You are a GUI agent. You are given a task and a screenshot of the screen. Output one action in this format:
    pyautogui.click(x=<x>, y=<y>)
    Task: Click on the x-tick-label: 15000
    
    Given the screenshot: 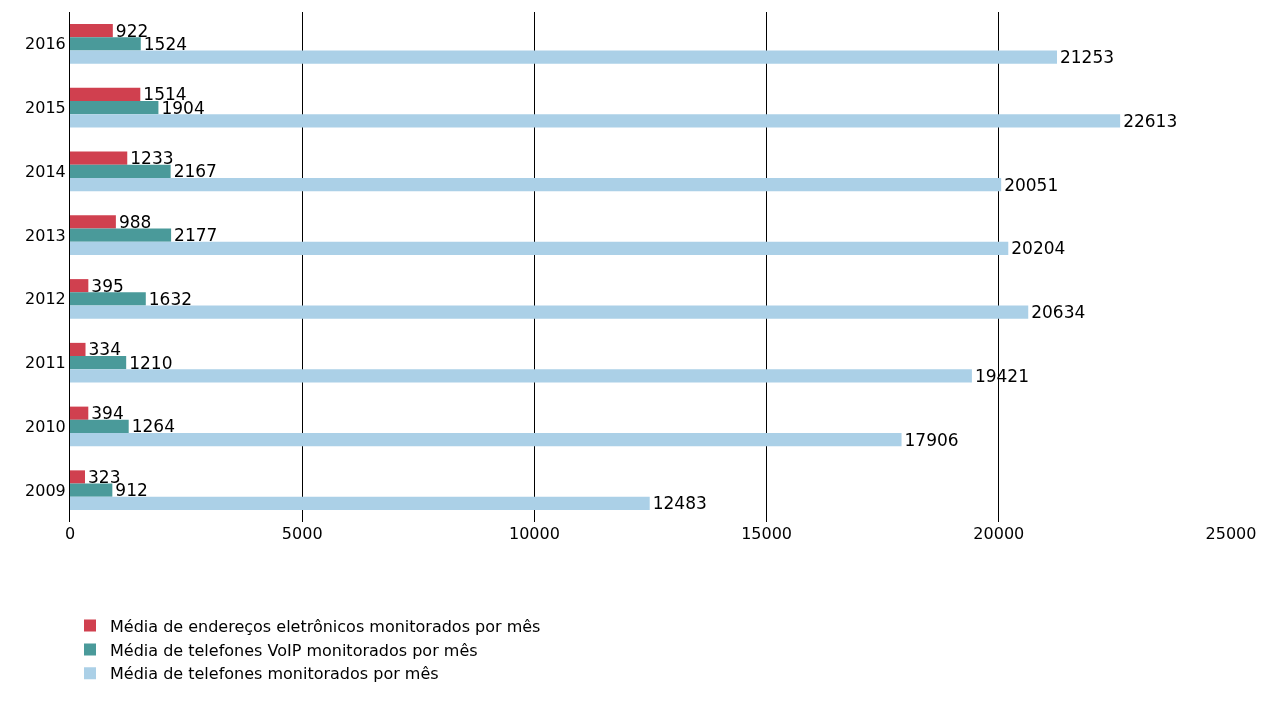 What is the action you would take?
    pyautogui.click(x=767, y=533)
    